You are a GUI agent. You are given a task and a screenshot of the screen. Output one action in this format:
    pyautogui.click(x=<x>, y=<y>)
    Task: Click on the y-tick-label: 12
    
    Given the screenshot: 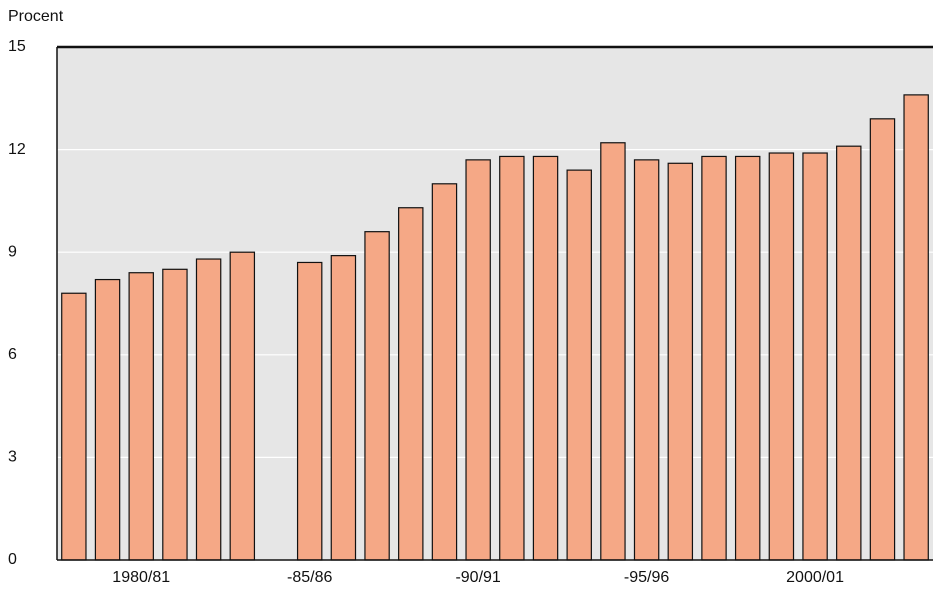 What is the action you would take?
    pyautogui.click(x=17, y=149)
    